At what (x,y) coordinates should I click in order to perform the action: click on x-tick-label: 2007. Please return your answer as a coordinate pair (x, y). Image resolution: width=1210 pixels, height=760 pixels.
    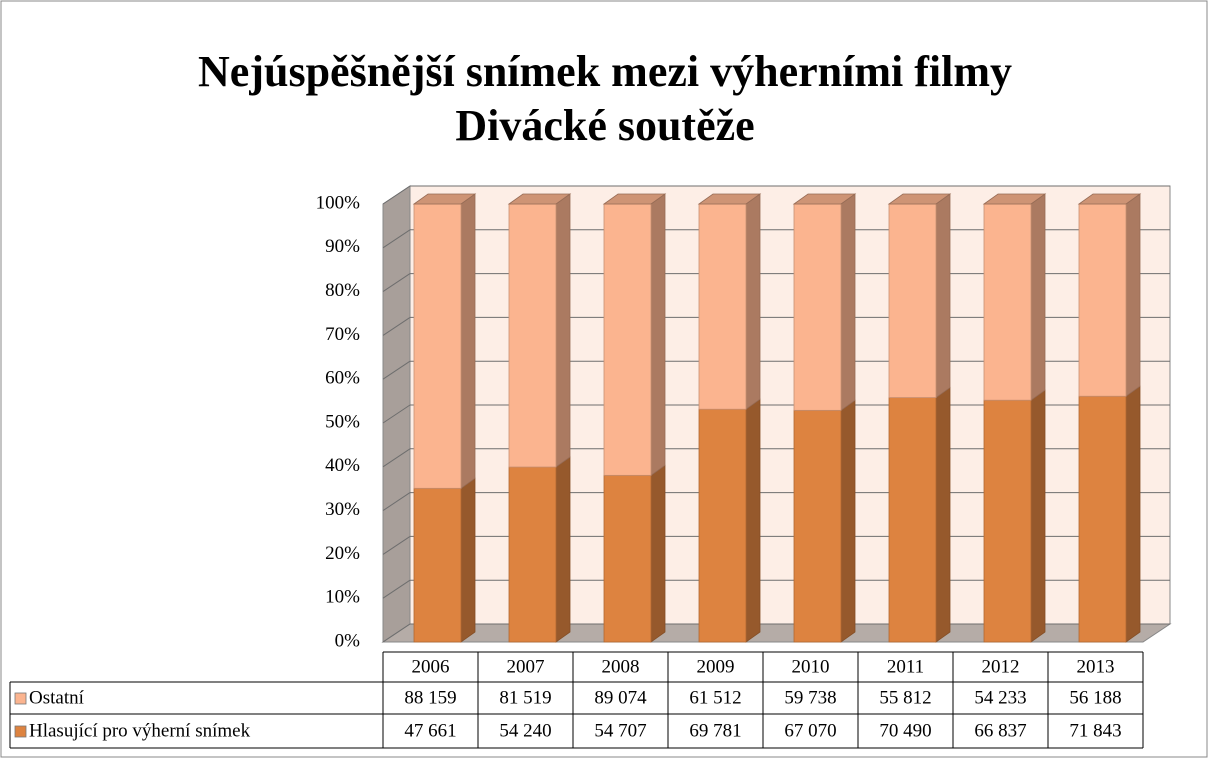
    Looking at the image, I should click on (526, 666).